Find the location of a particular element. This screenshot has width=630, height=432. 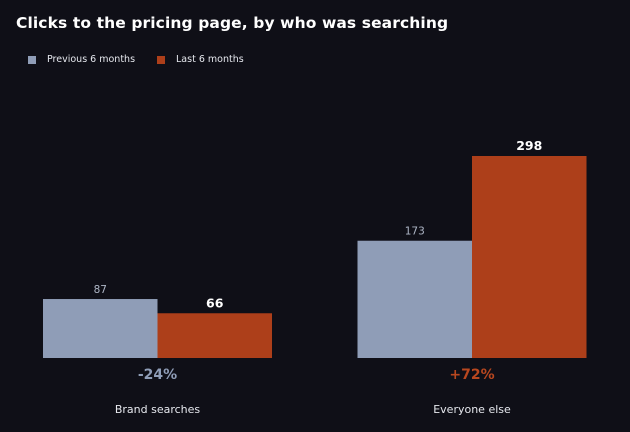

category-label-brand-searches: Brand searches is located at coordinates (158, 409).